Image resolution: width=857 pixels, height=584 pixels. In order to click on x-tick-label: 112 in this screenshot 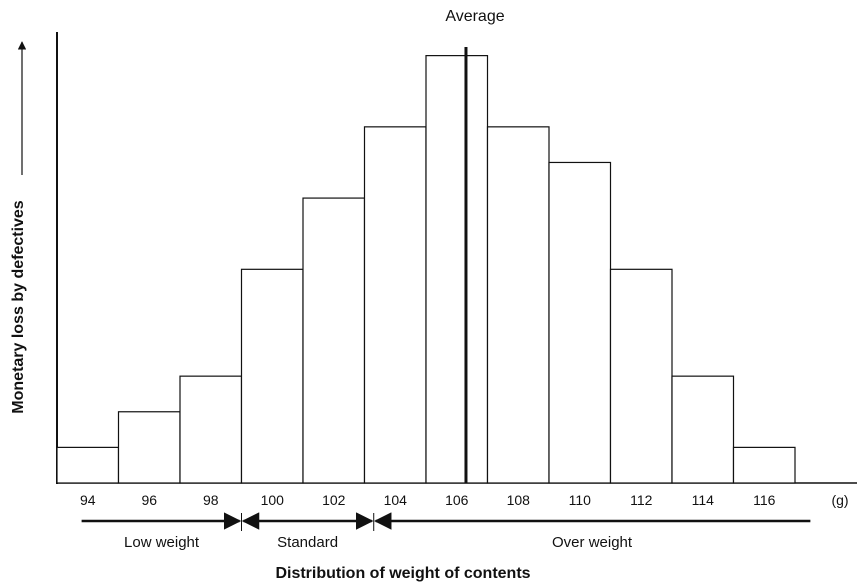, I will do `click(641, 500)`.